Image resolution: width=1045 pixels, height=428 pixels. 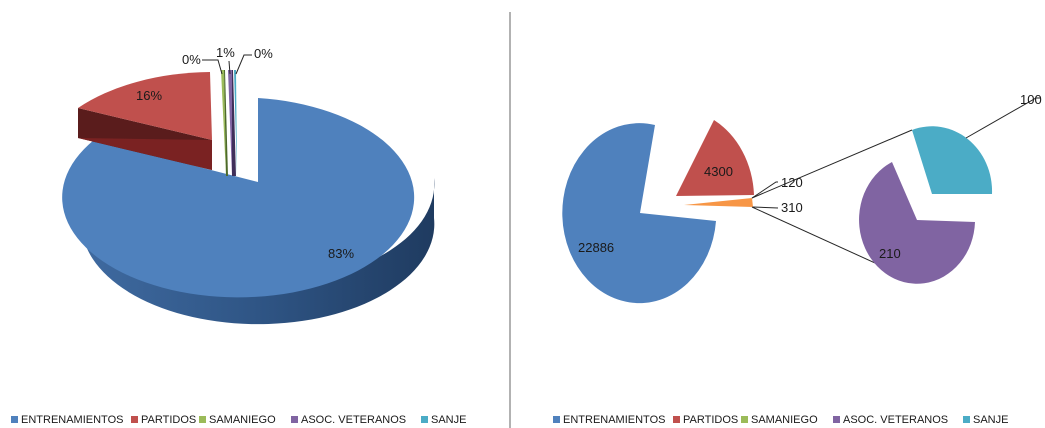 What do you see at coordinates (718, 171) in the screenshot?
I see `label-partidos-right: 4300` at bounding box center [718, 171].